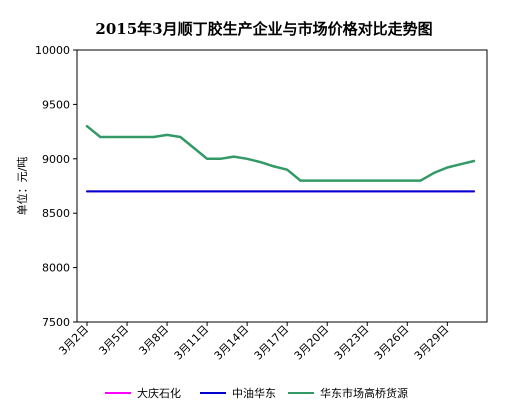  What do you see at coordinates (364, 393) in the screenshot?
I see `legend-label: 华东市场高桥货源` at bounding box center [364, 393].